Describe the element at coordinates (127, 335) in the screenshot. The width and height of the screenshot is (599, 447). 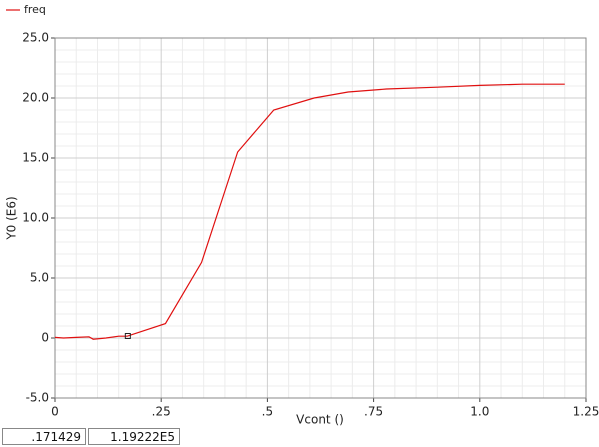
I see `cursor-marker` at that location.